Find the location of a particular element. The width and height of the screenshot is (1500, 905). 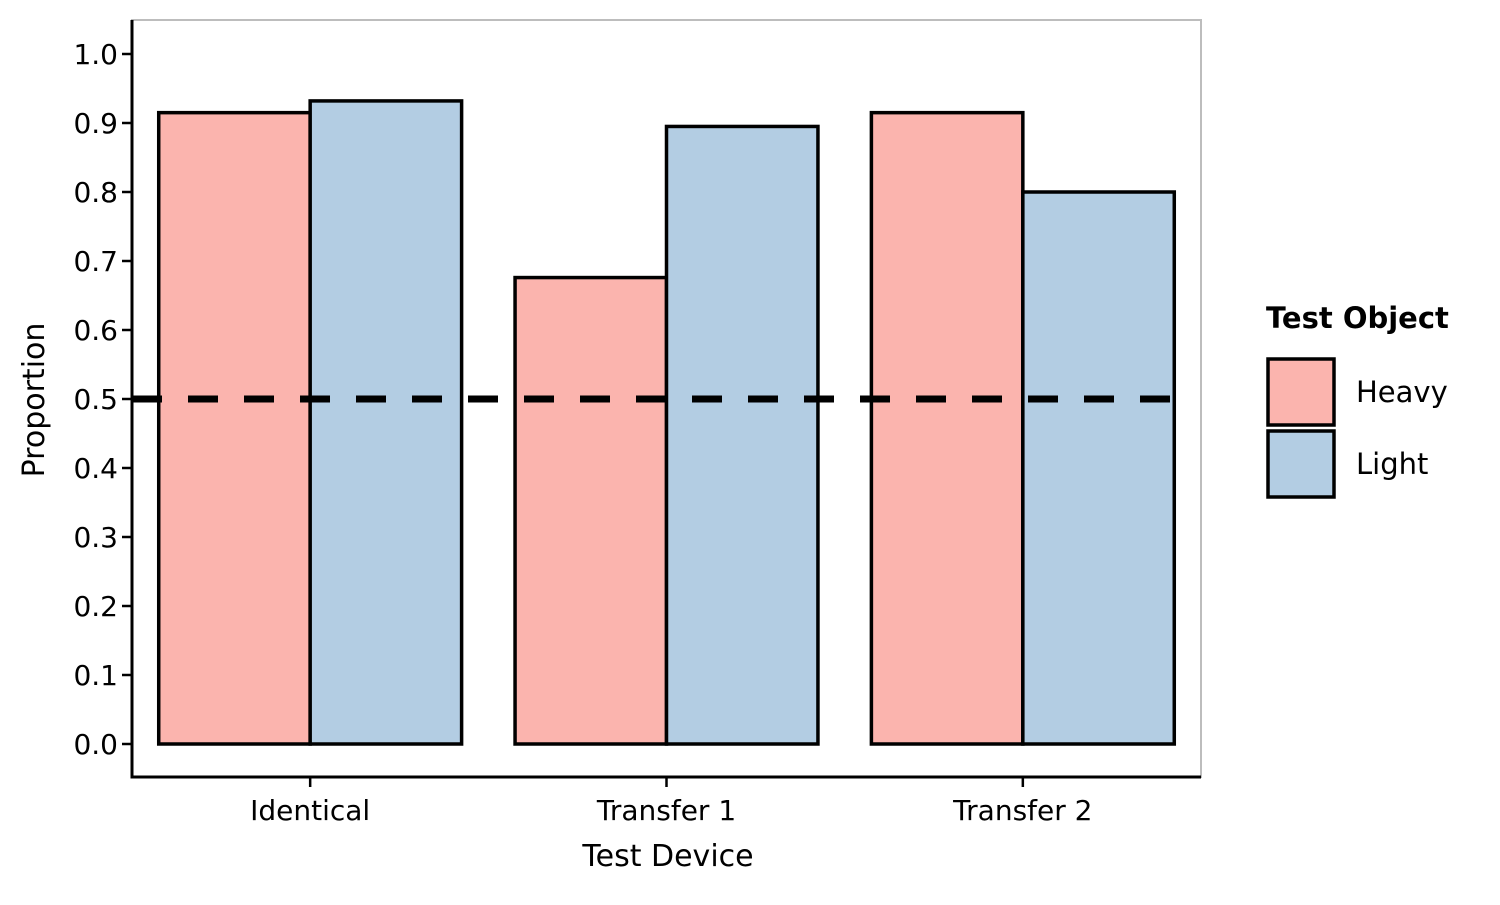

y-tick-label: 0.8 is located at coordinates (95, 192).